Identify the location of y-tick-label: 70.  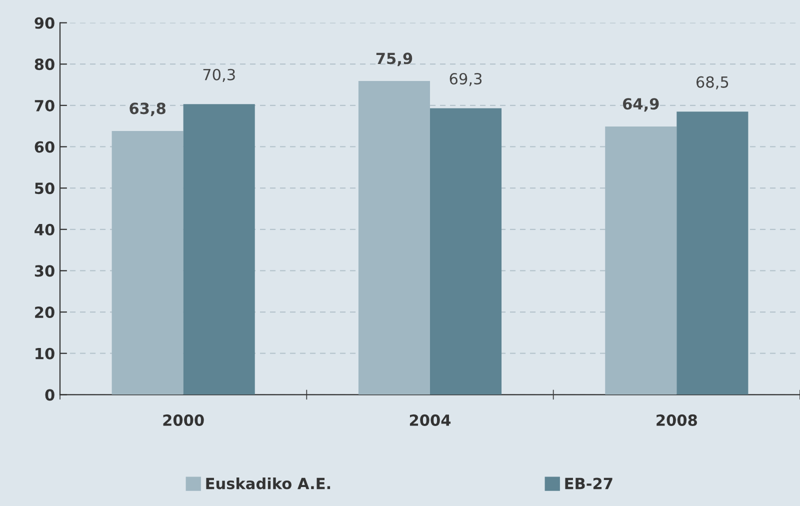
(44, 106).